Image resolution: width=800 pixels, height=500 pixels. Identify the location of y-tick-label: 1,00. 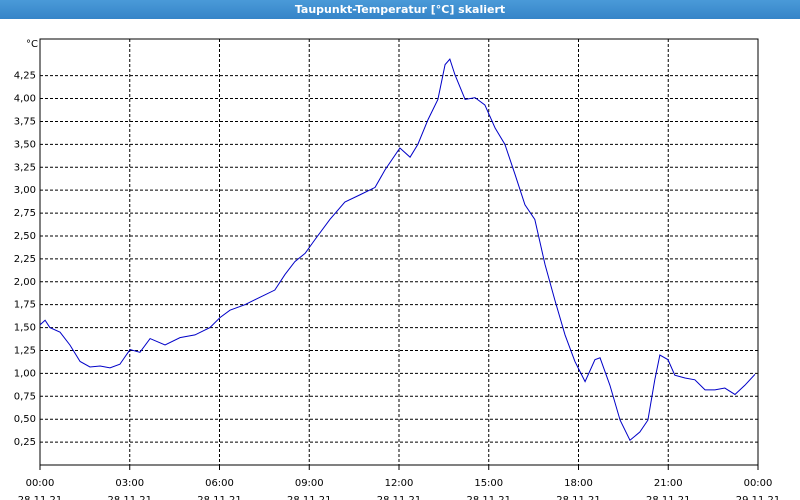
(25, 373).